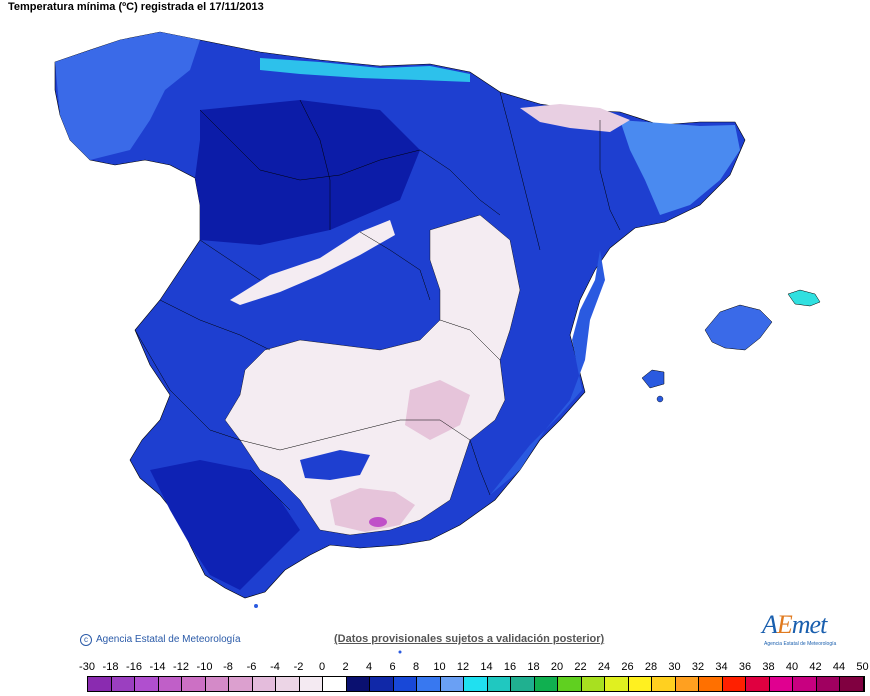 The width and height of the screenshot is (870, 696). I want to click on legend-label: -18, so click(110, 667).